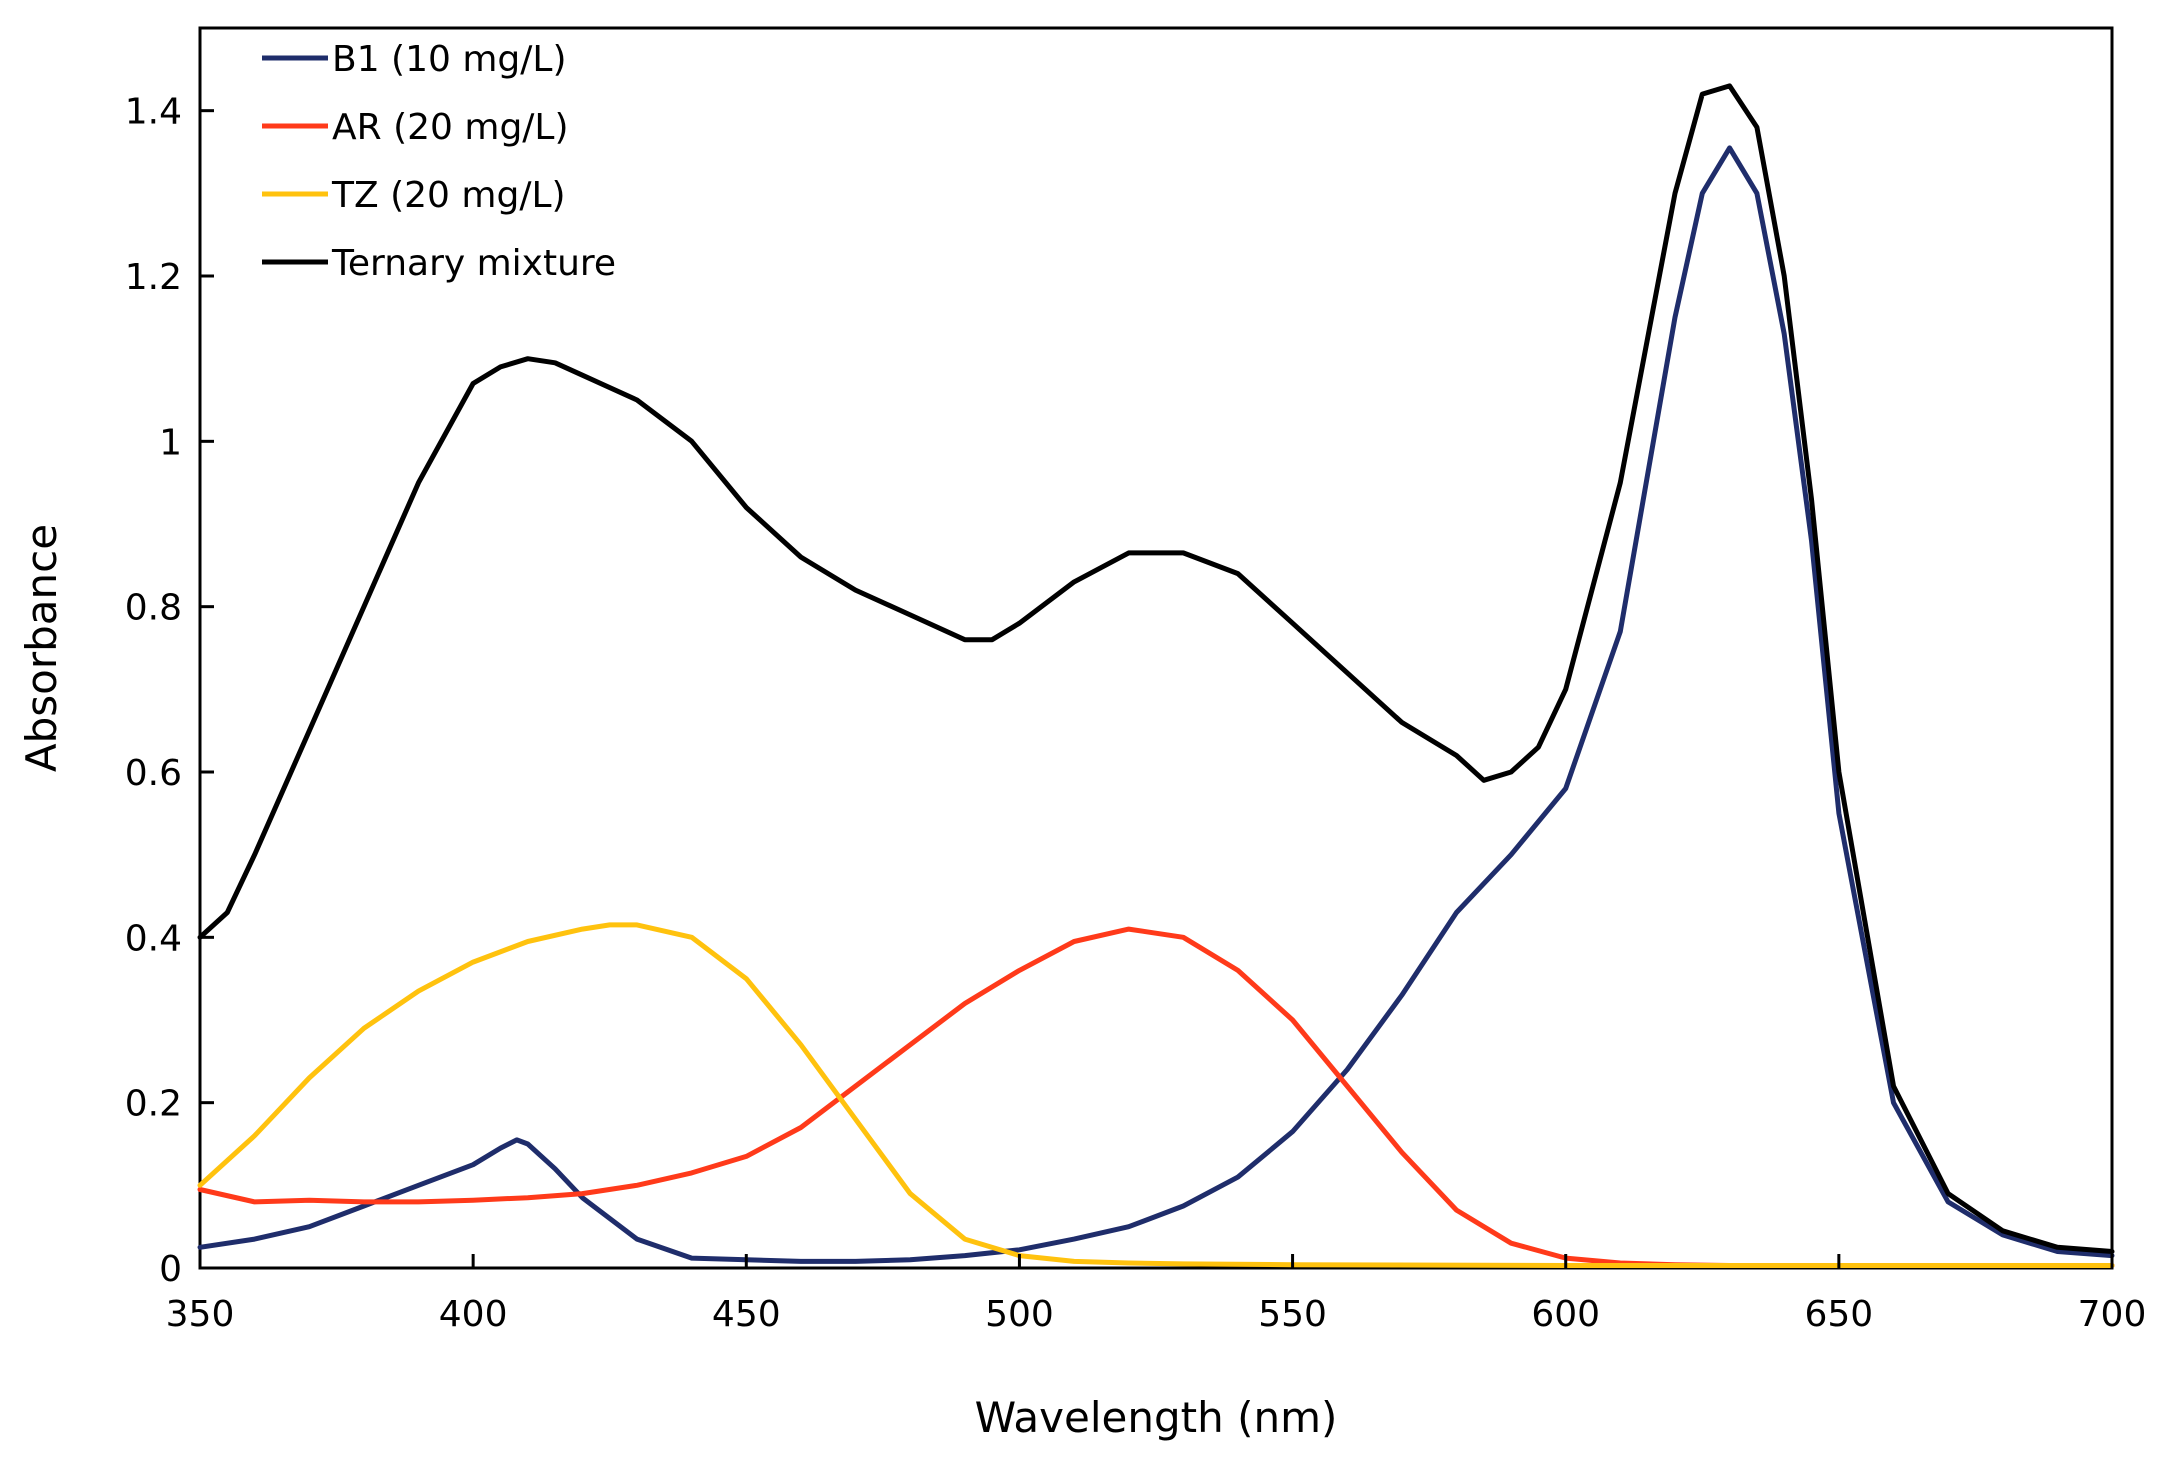 Image resolution: width=2168 pixels, height=1470 pixels. Describe the element at coordinates (449, 59) in the screenshot. I see `legend-label: B1 (10 mg/L)` at that location.